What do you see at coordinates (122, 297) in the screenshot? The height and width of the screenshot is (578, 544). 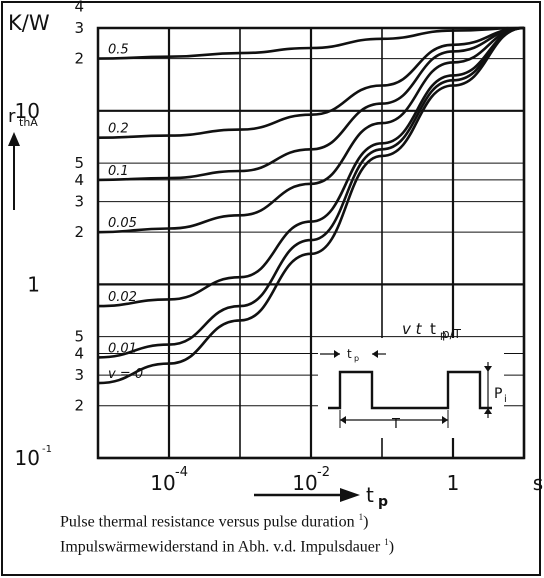 I see `curve-label-4: 0.02` at bounding box center [122, 297].